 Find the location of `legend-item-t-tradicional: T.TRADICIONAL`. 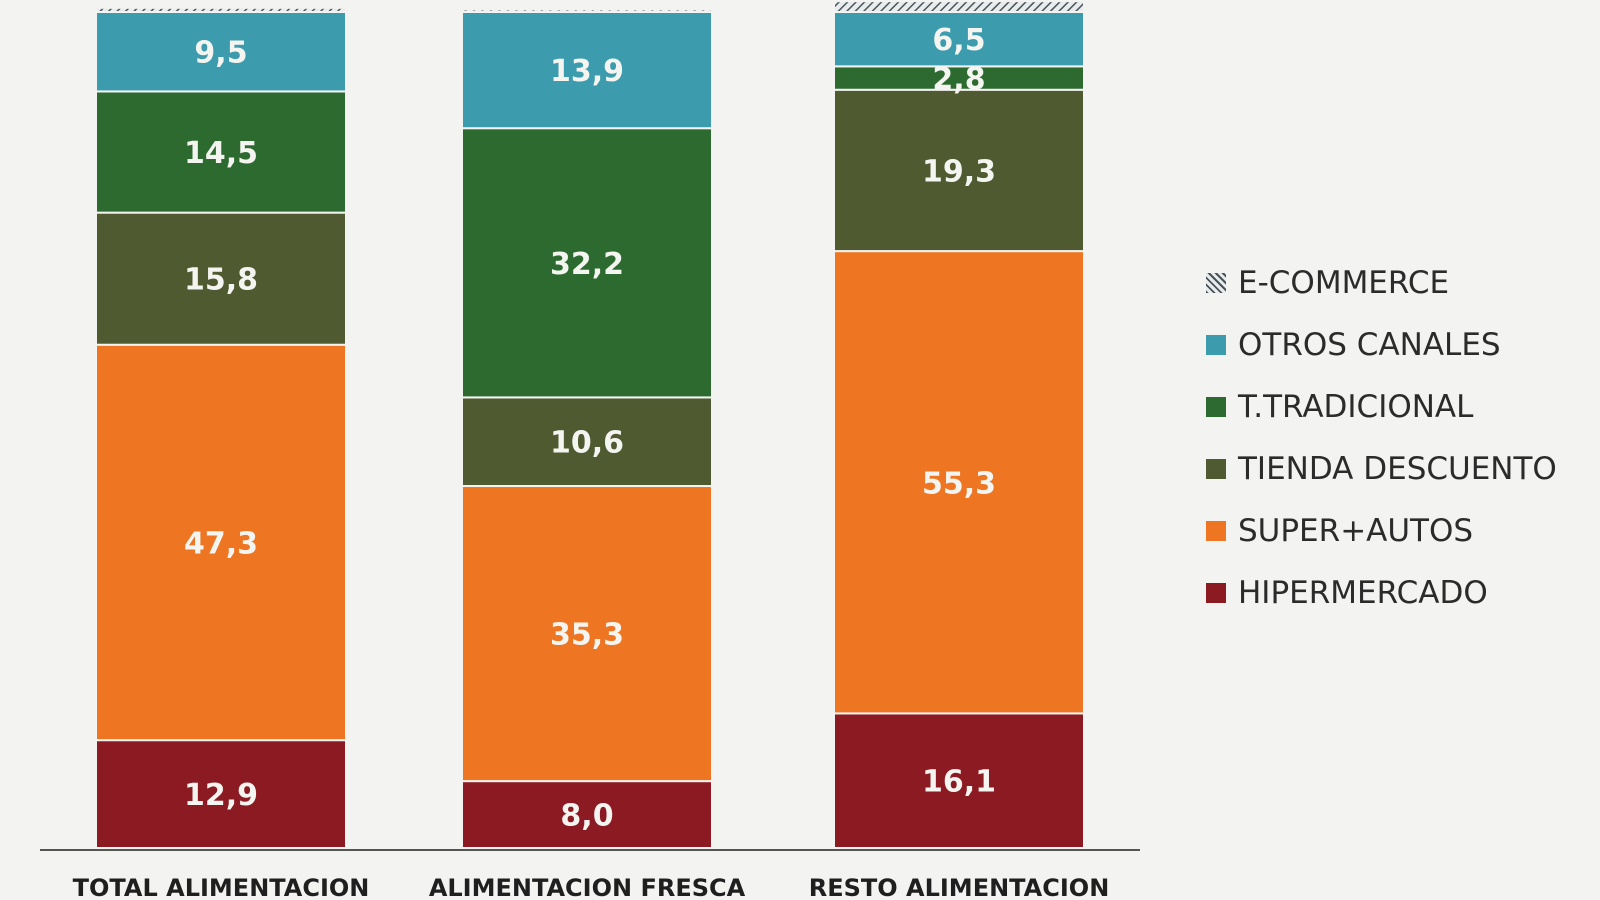

legend-item-t-tradicional: T.TRADICIONAL is located at coordinates (1381, 407).